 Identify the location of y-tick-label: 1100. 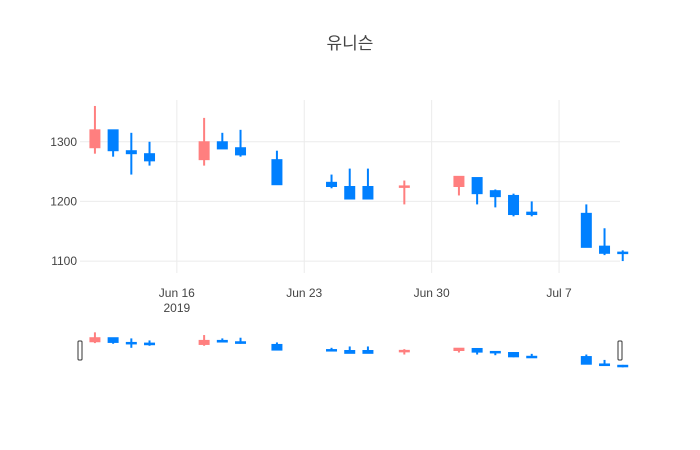
(64, 261).